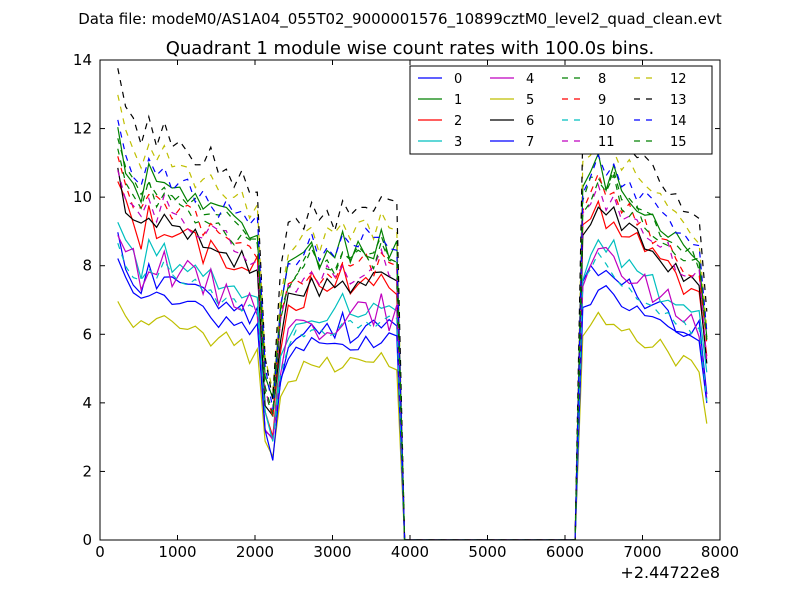  I want to click on x-offset-label: +2.44722e8, so click(670, 572).